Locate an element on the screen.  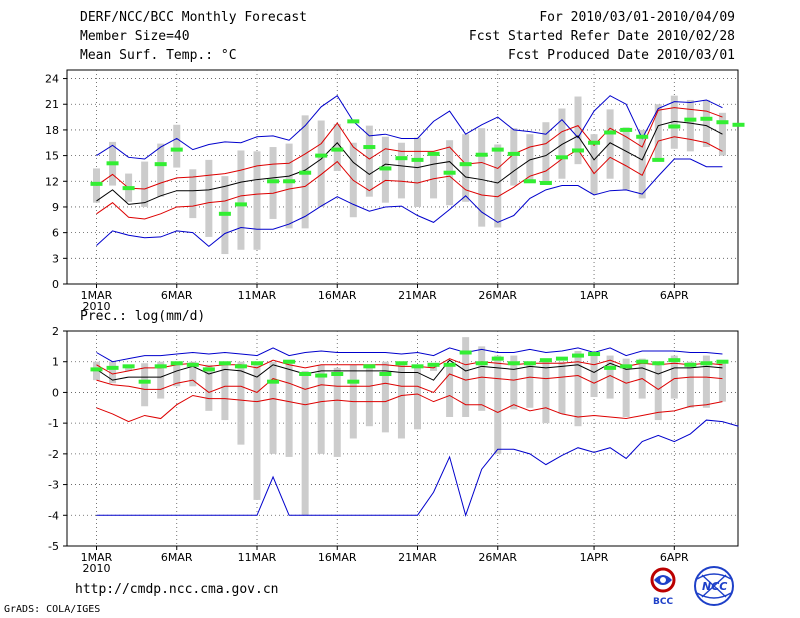
precip-ytick-label: -3 is located at coordinates (53, 485).